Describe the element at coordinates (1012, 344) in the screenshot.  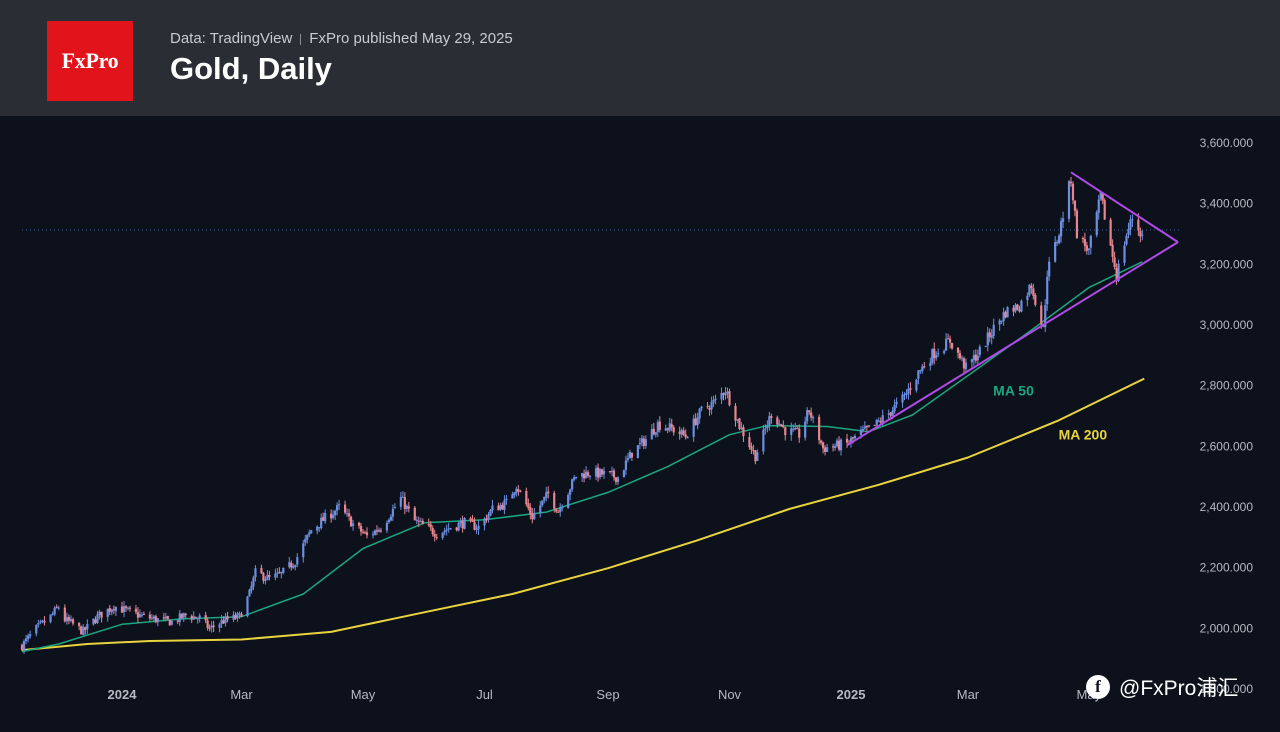
I see `triangle-lower-line` at that location.